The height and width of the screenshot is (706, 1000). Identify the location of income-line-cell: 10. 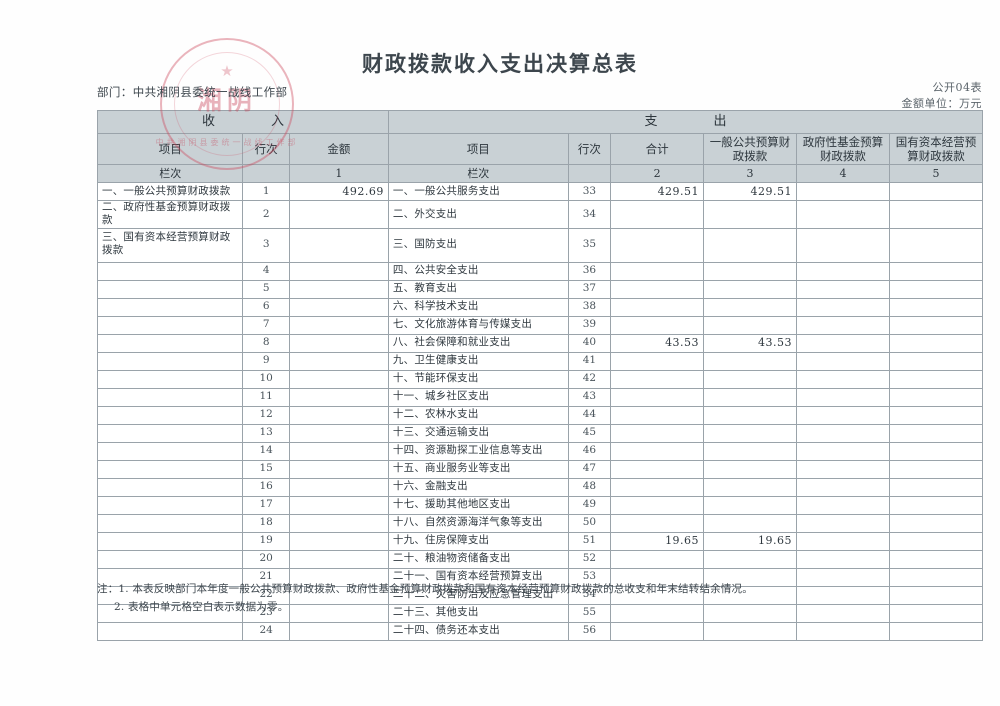
(266, 379).